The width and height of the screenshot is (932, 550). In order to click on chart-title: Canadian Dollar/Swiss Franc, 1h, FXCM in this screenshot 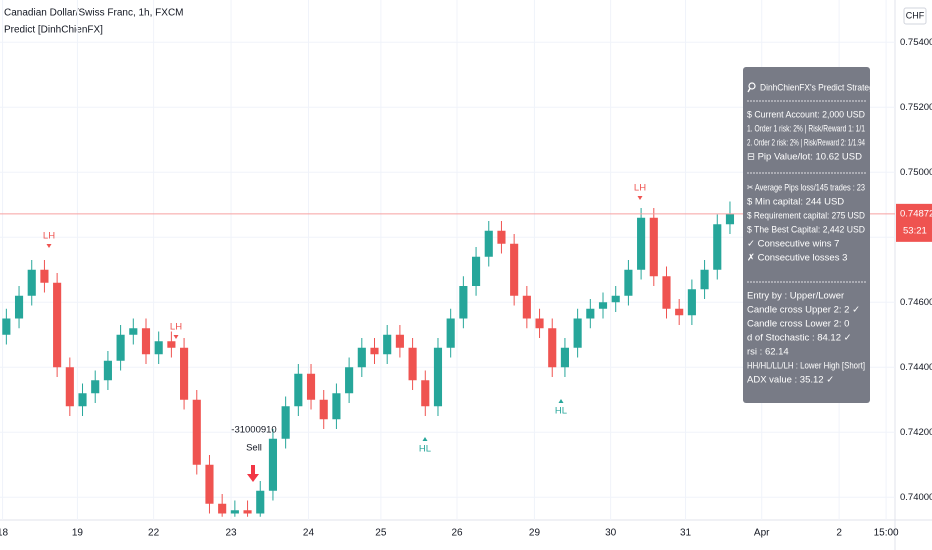, I will do `click(94, 13)`.